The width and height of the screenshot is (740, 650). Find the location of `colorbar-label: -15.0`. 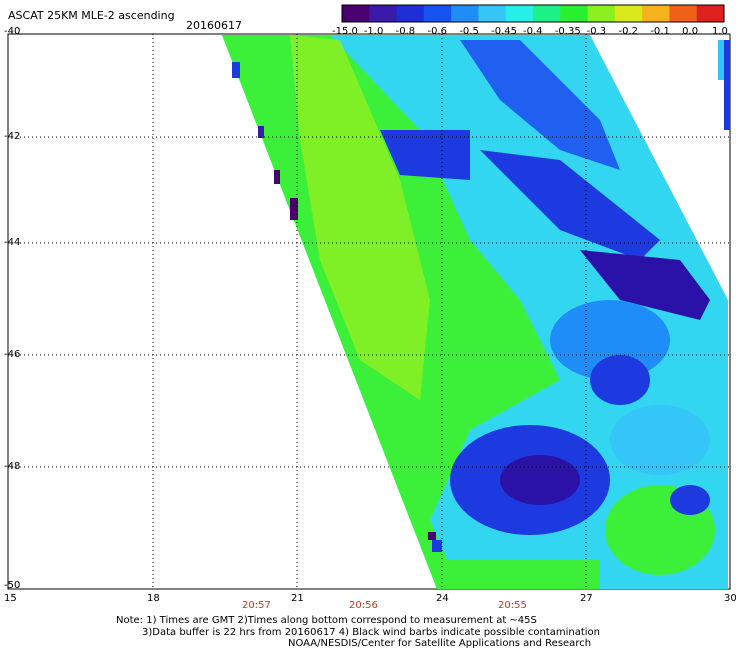

colorbar-label: -15.0 is located at coordinates (345, 31).